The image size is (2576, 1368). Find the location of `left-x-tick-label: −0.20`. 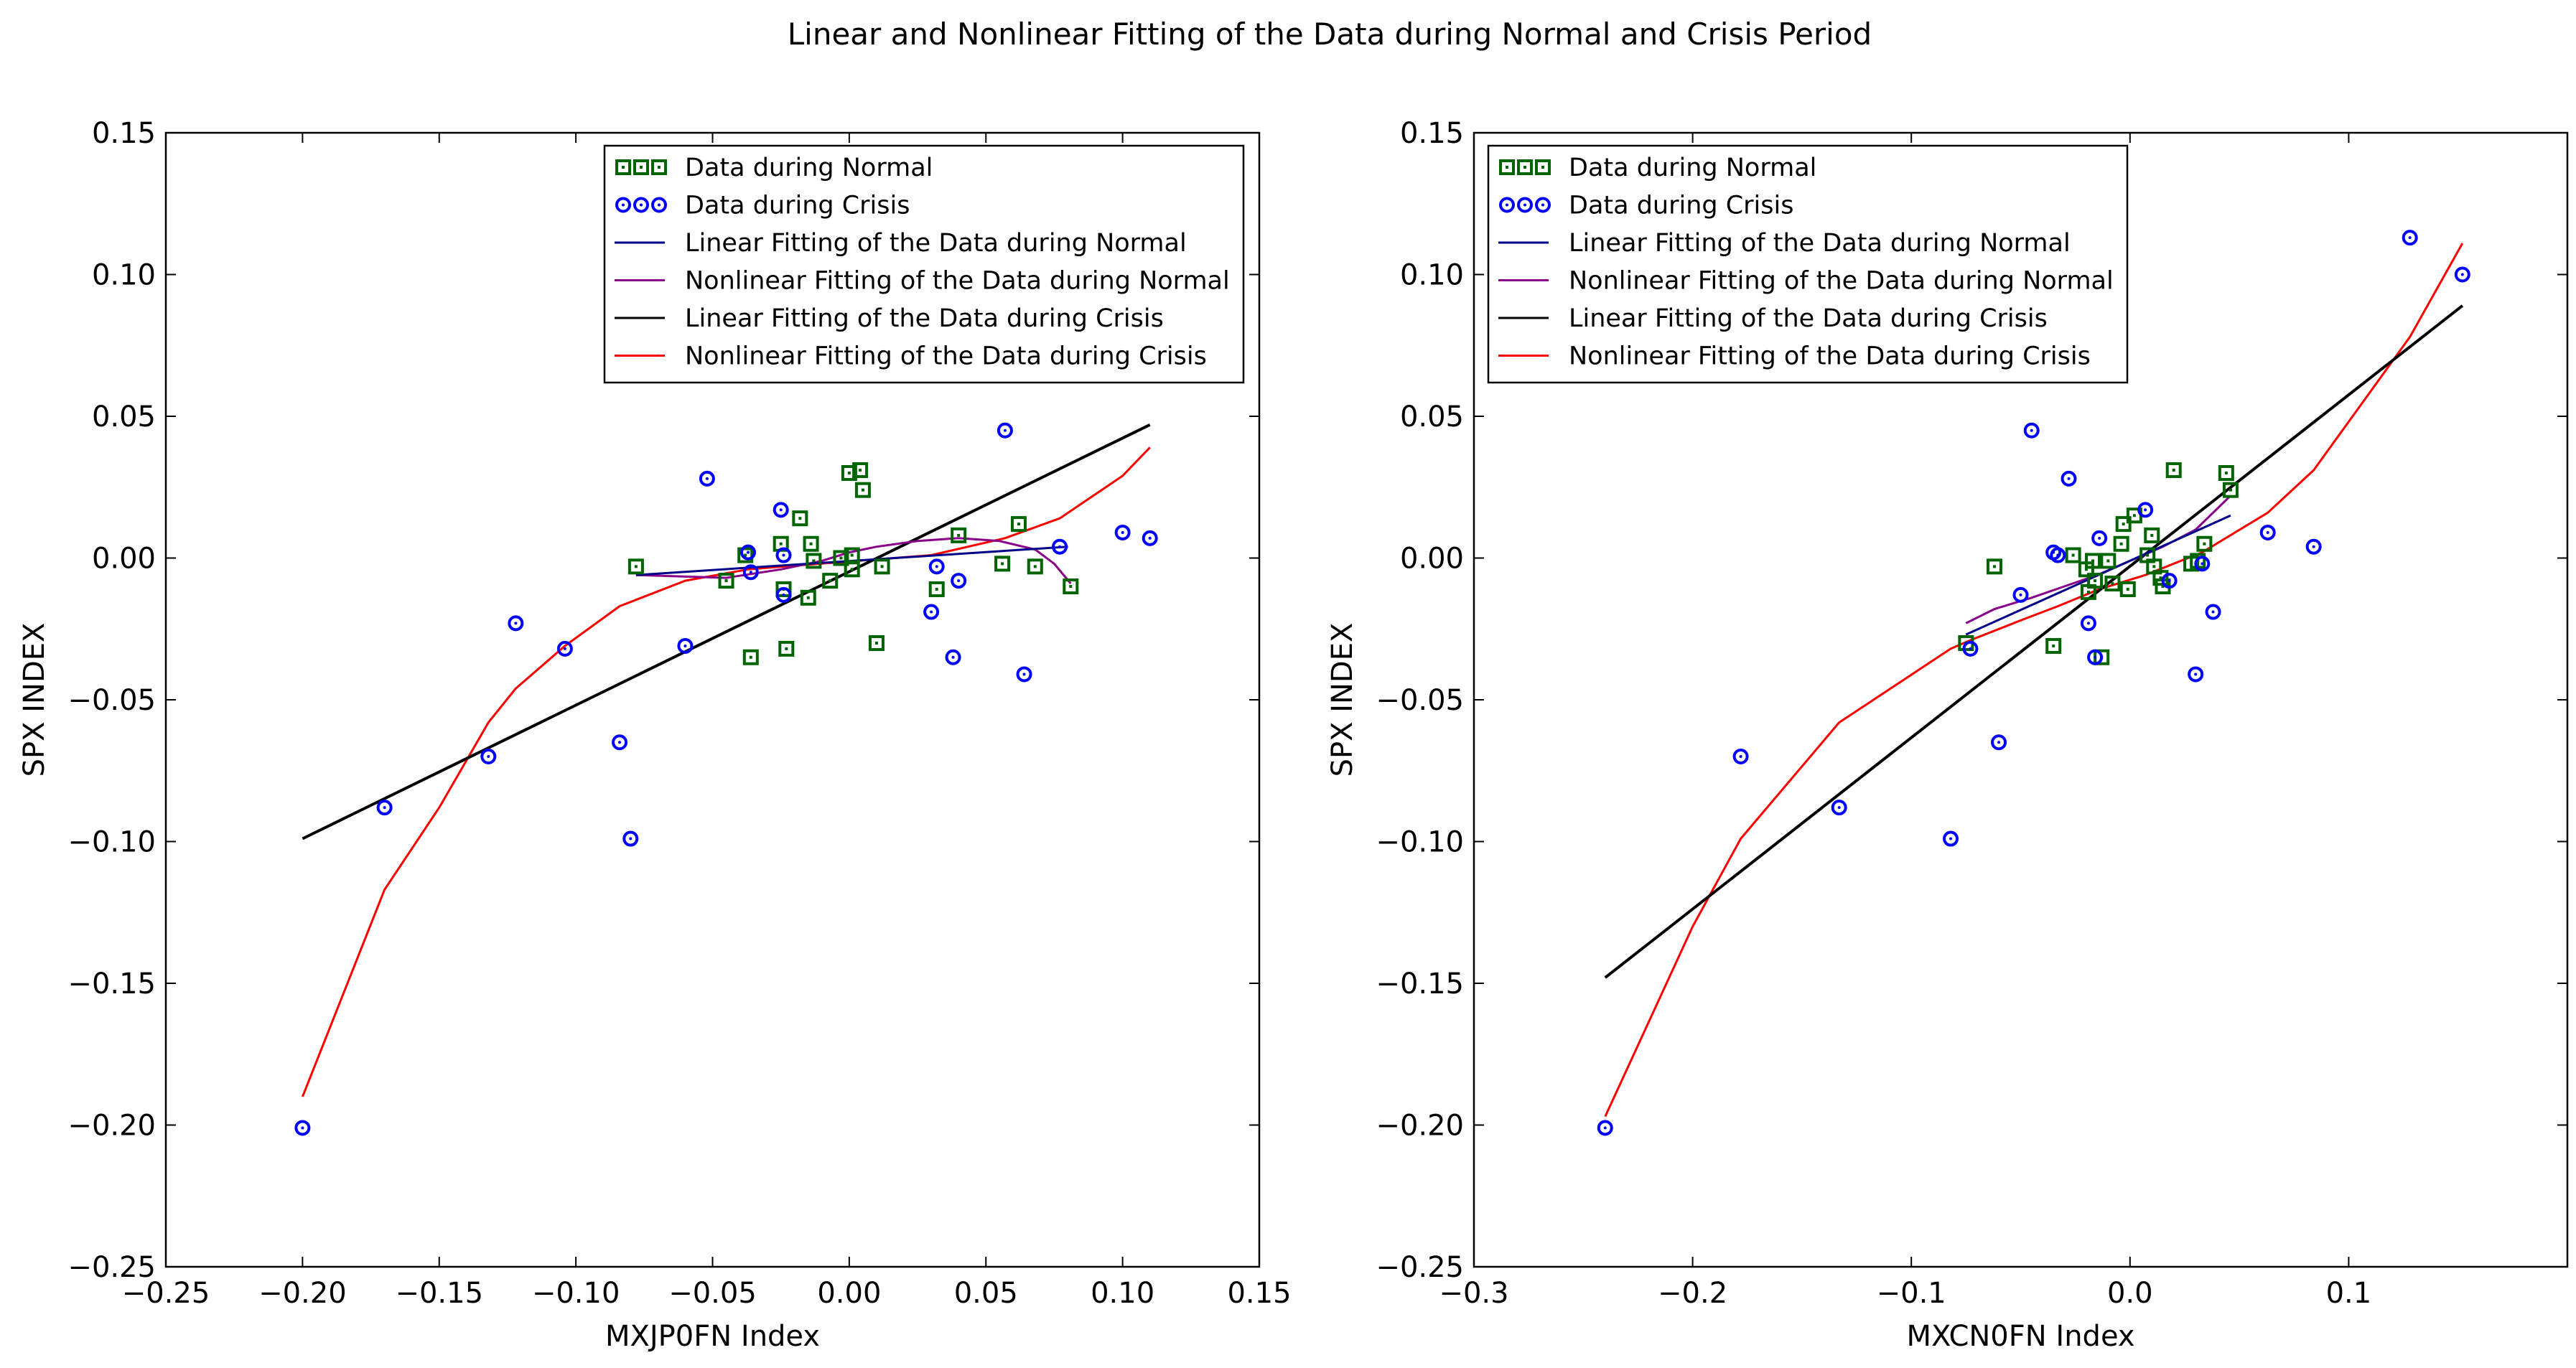

left-x-tick-label: −0.20 is located at coordinates (302, 1293).